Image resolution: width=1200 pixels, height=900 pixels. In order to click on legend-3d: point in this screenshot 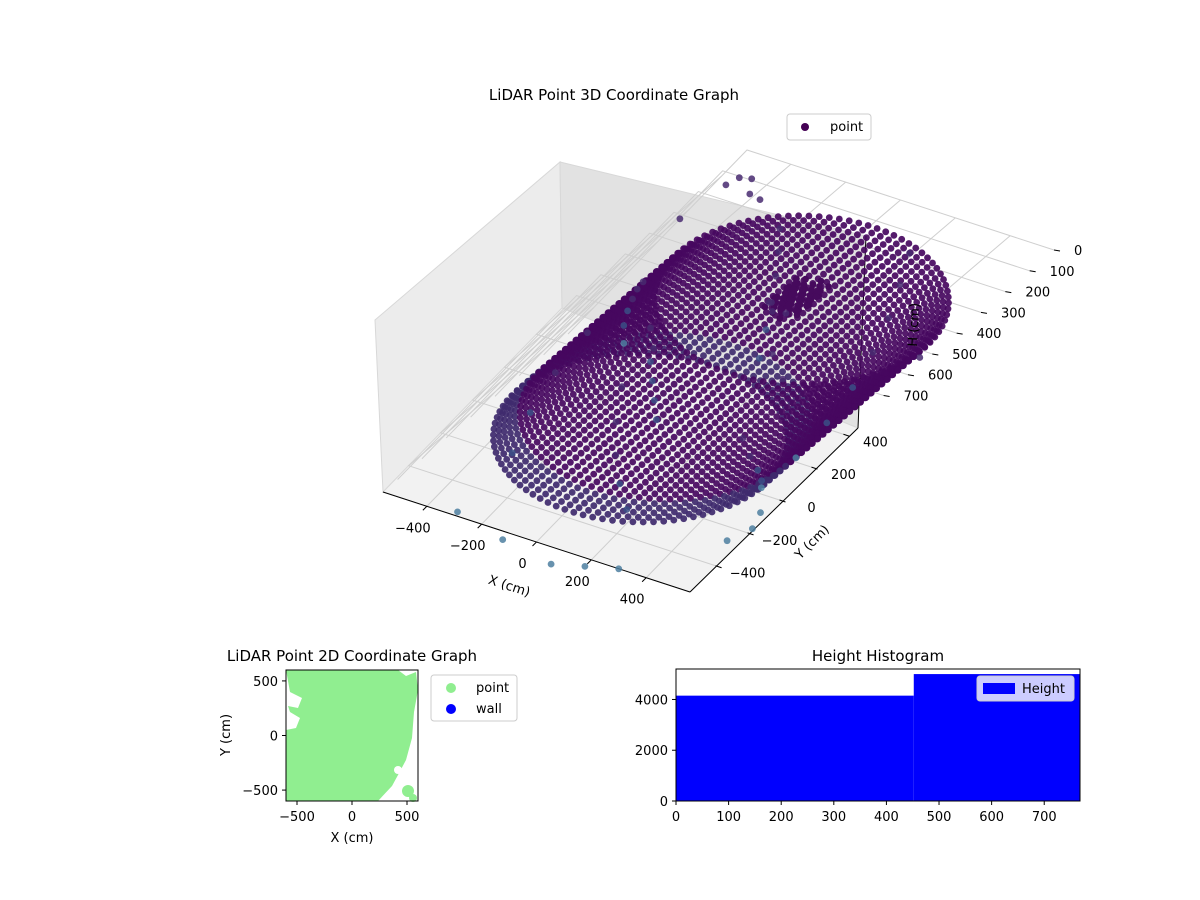, I will do `click(829, 127)`.